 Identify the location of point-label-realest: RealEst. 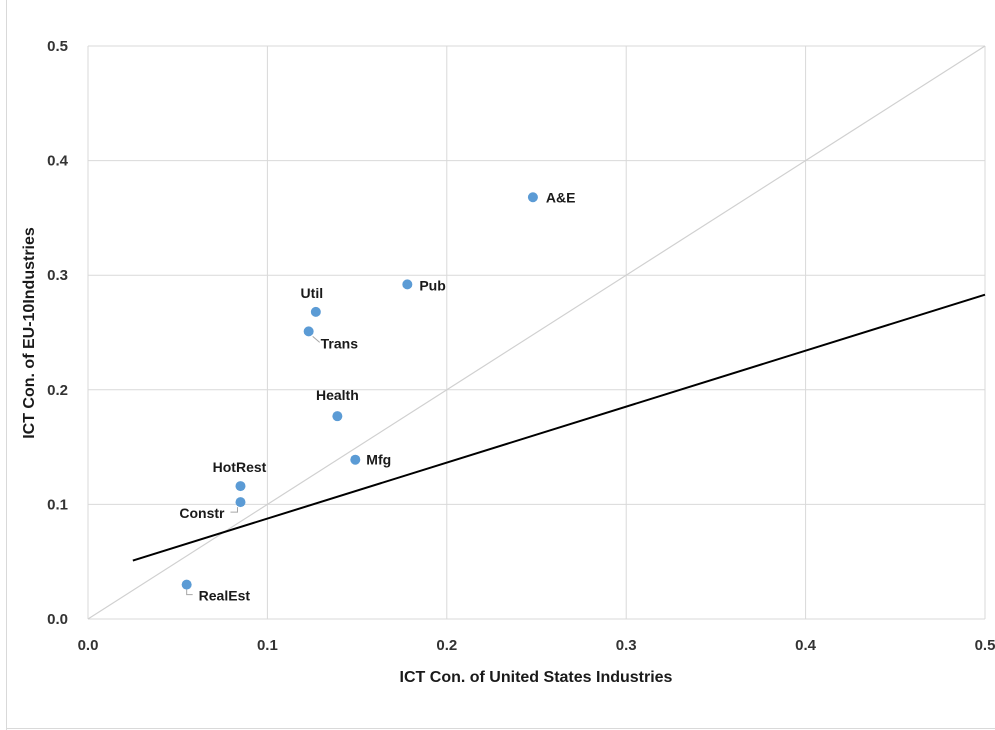
(225, 596).